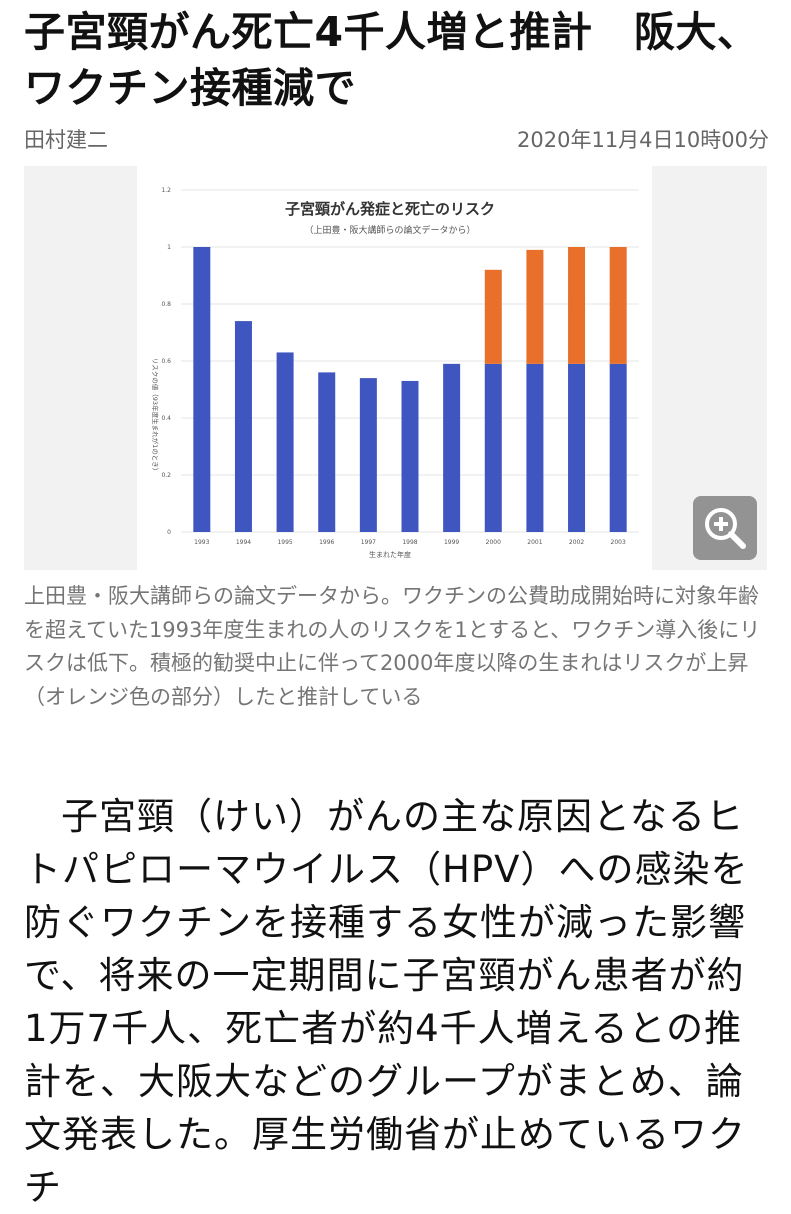 Image resolution: width=791 pixels, height=1214 pixels. I want to click on publish-date: 2020年11月4日10時00分, so click(643, 140).